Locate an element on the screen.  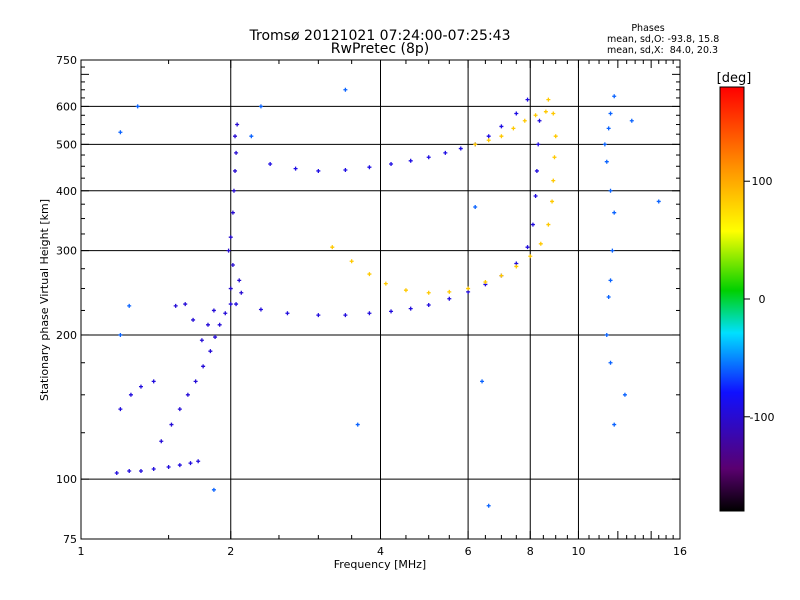
phases-stats-o: mean, sd,O: -93.8, 15.8 is located at coordinates (663, 39).